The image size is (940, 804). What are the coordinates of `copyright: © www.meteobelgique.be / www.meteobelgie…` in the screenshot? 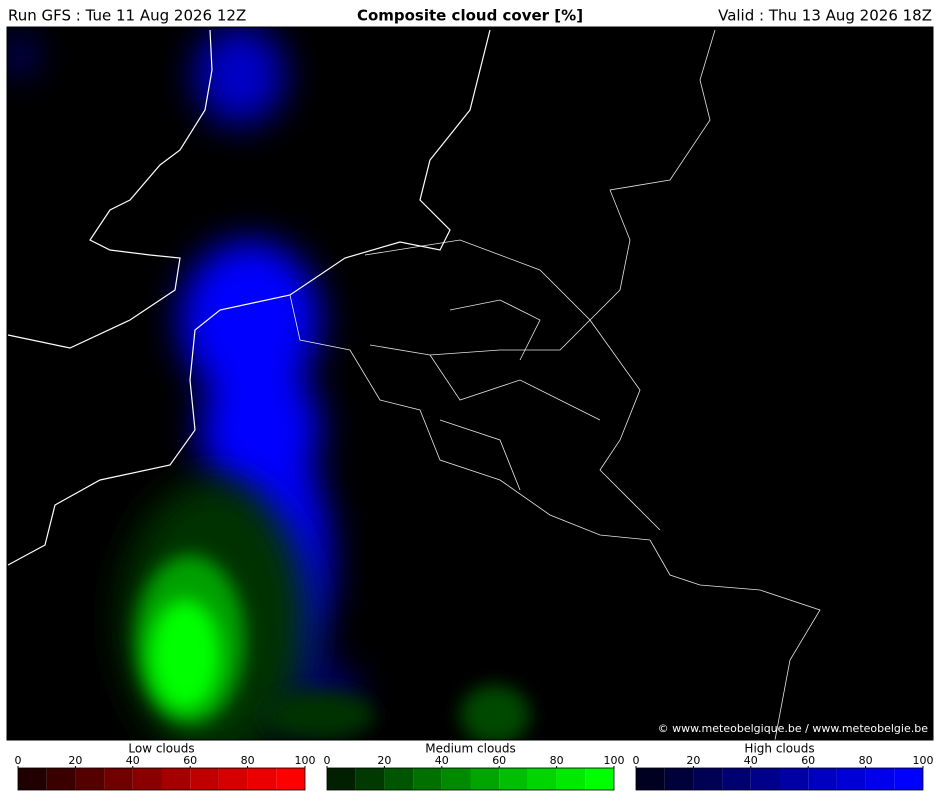 It's located at (793, 728).